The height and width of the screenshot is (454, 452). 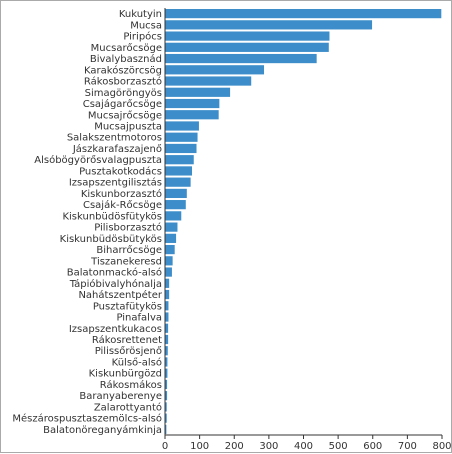 I want to click on category-label: Pilissőrösjenő, so click(x=128, y=351).